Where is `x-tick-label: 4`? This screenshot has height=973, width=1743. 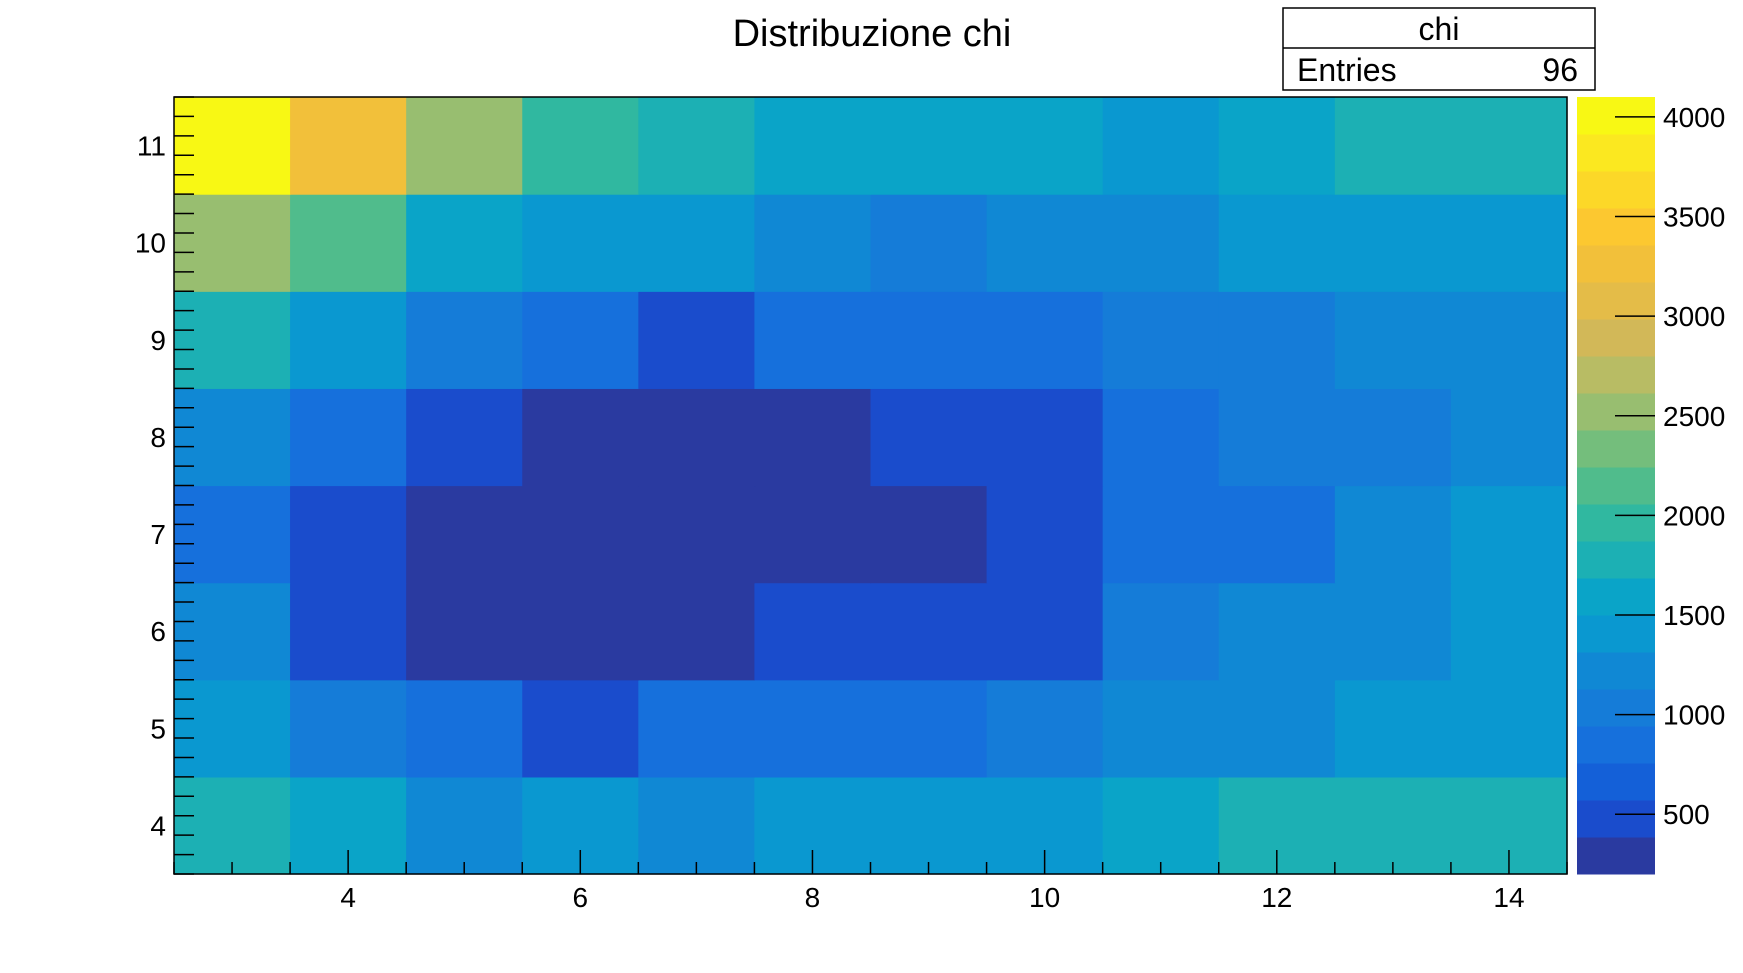
x-tick-label: 4 is located at coordinates (348, 897).